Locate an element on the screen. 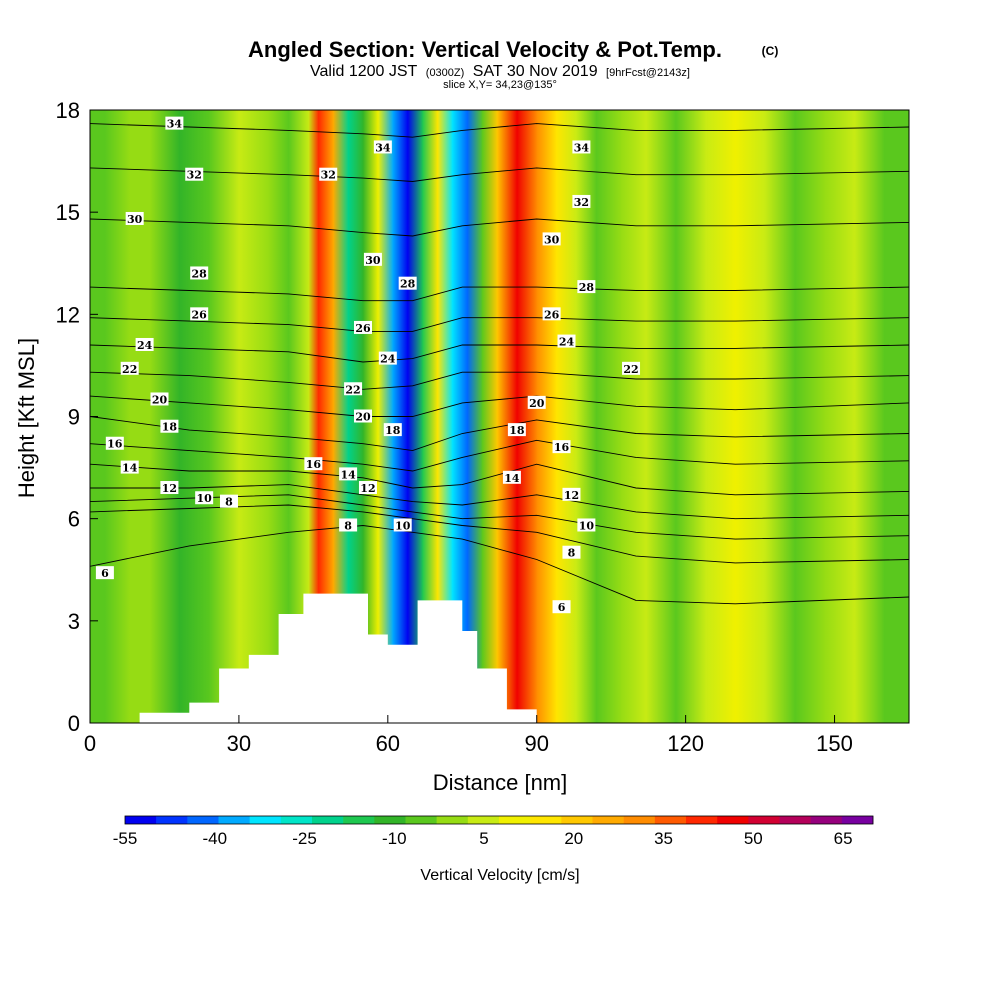 This screenshot has width=1000, height=1000. contour-label-text: 26 is located at coordinates (552, 314).